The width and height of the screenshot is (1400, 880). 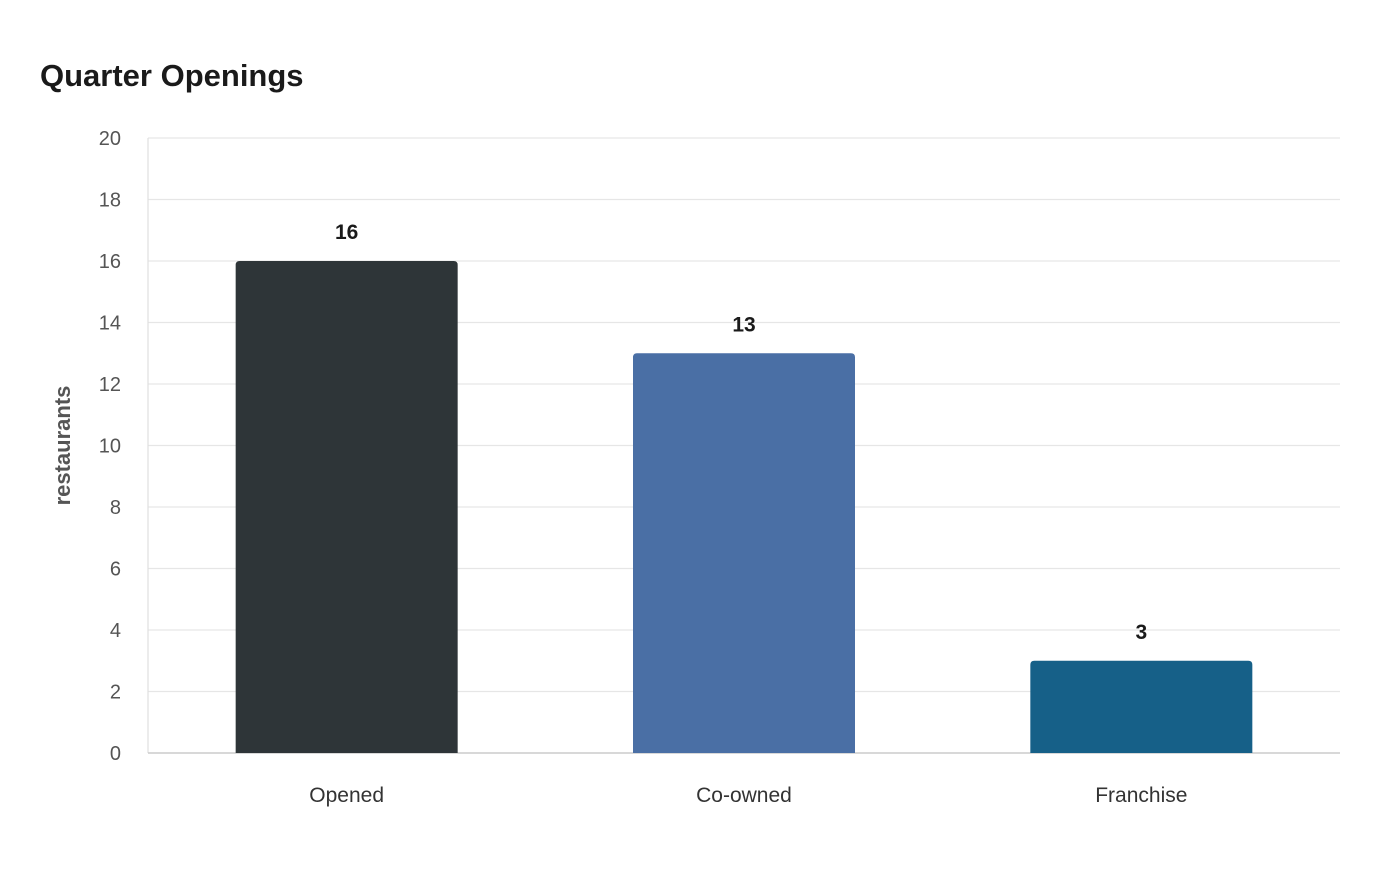 What do you see at coordinates (744, 553) in the screenshot?
I see `bar-co-owned` at bounding box center [744, 553].